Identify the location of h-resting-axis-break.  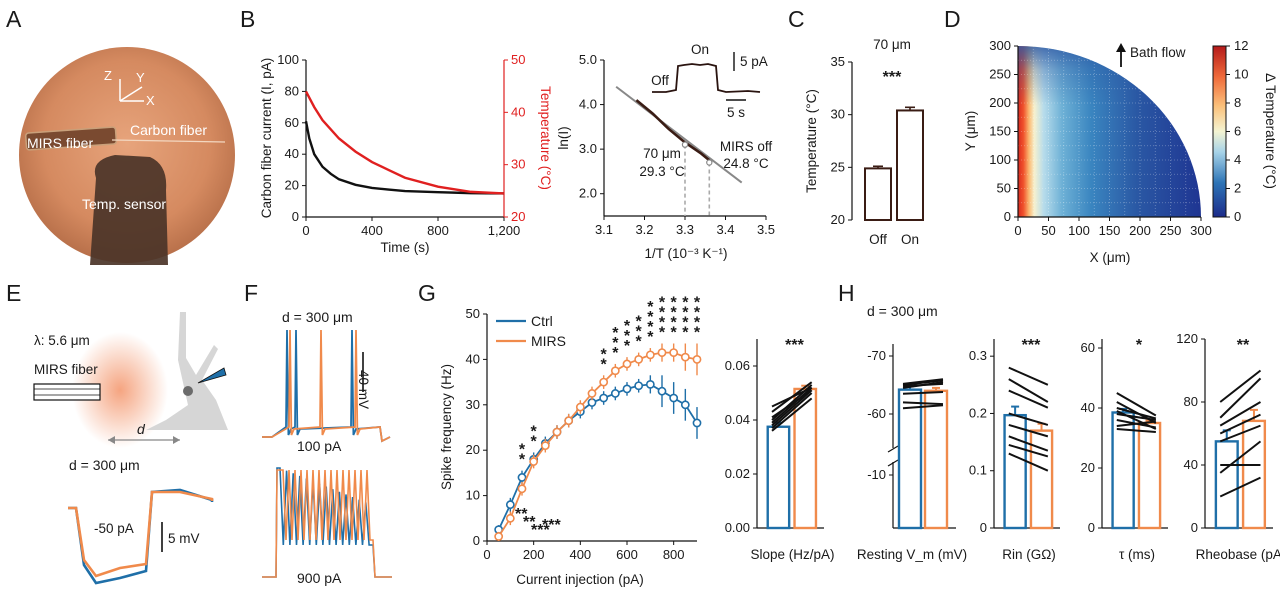
(893, 449).